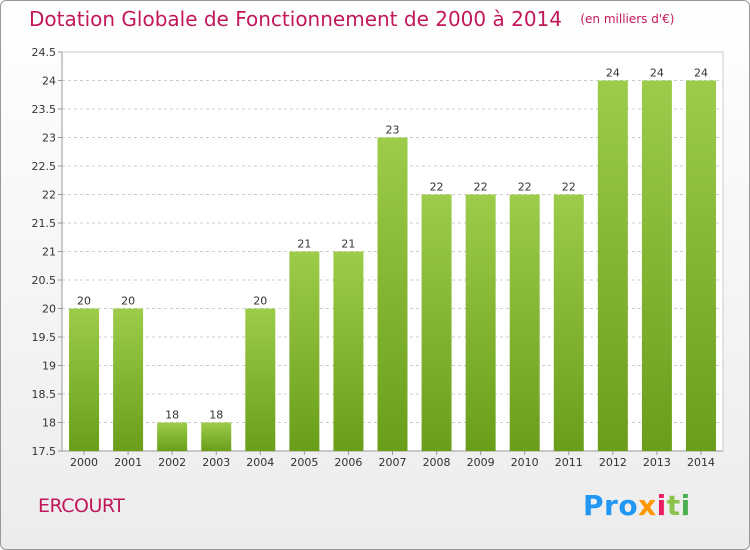  What do you see at coordinates (49, 366) in the screenshot?
I see `y-tick-label: 19` at bounding box center [49, 366].